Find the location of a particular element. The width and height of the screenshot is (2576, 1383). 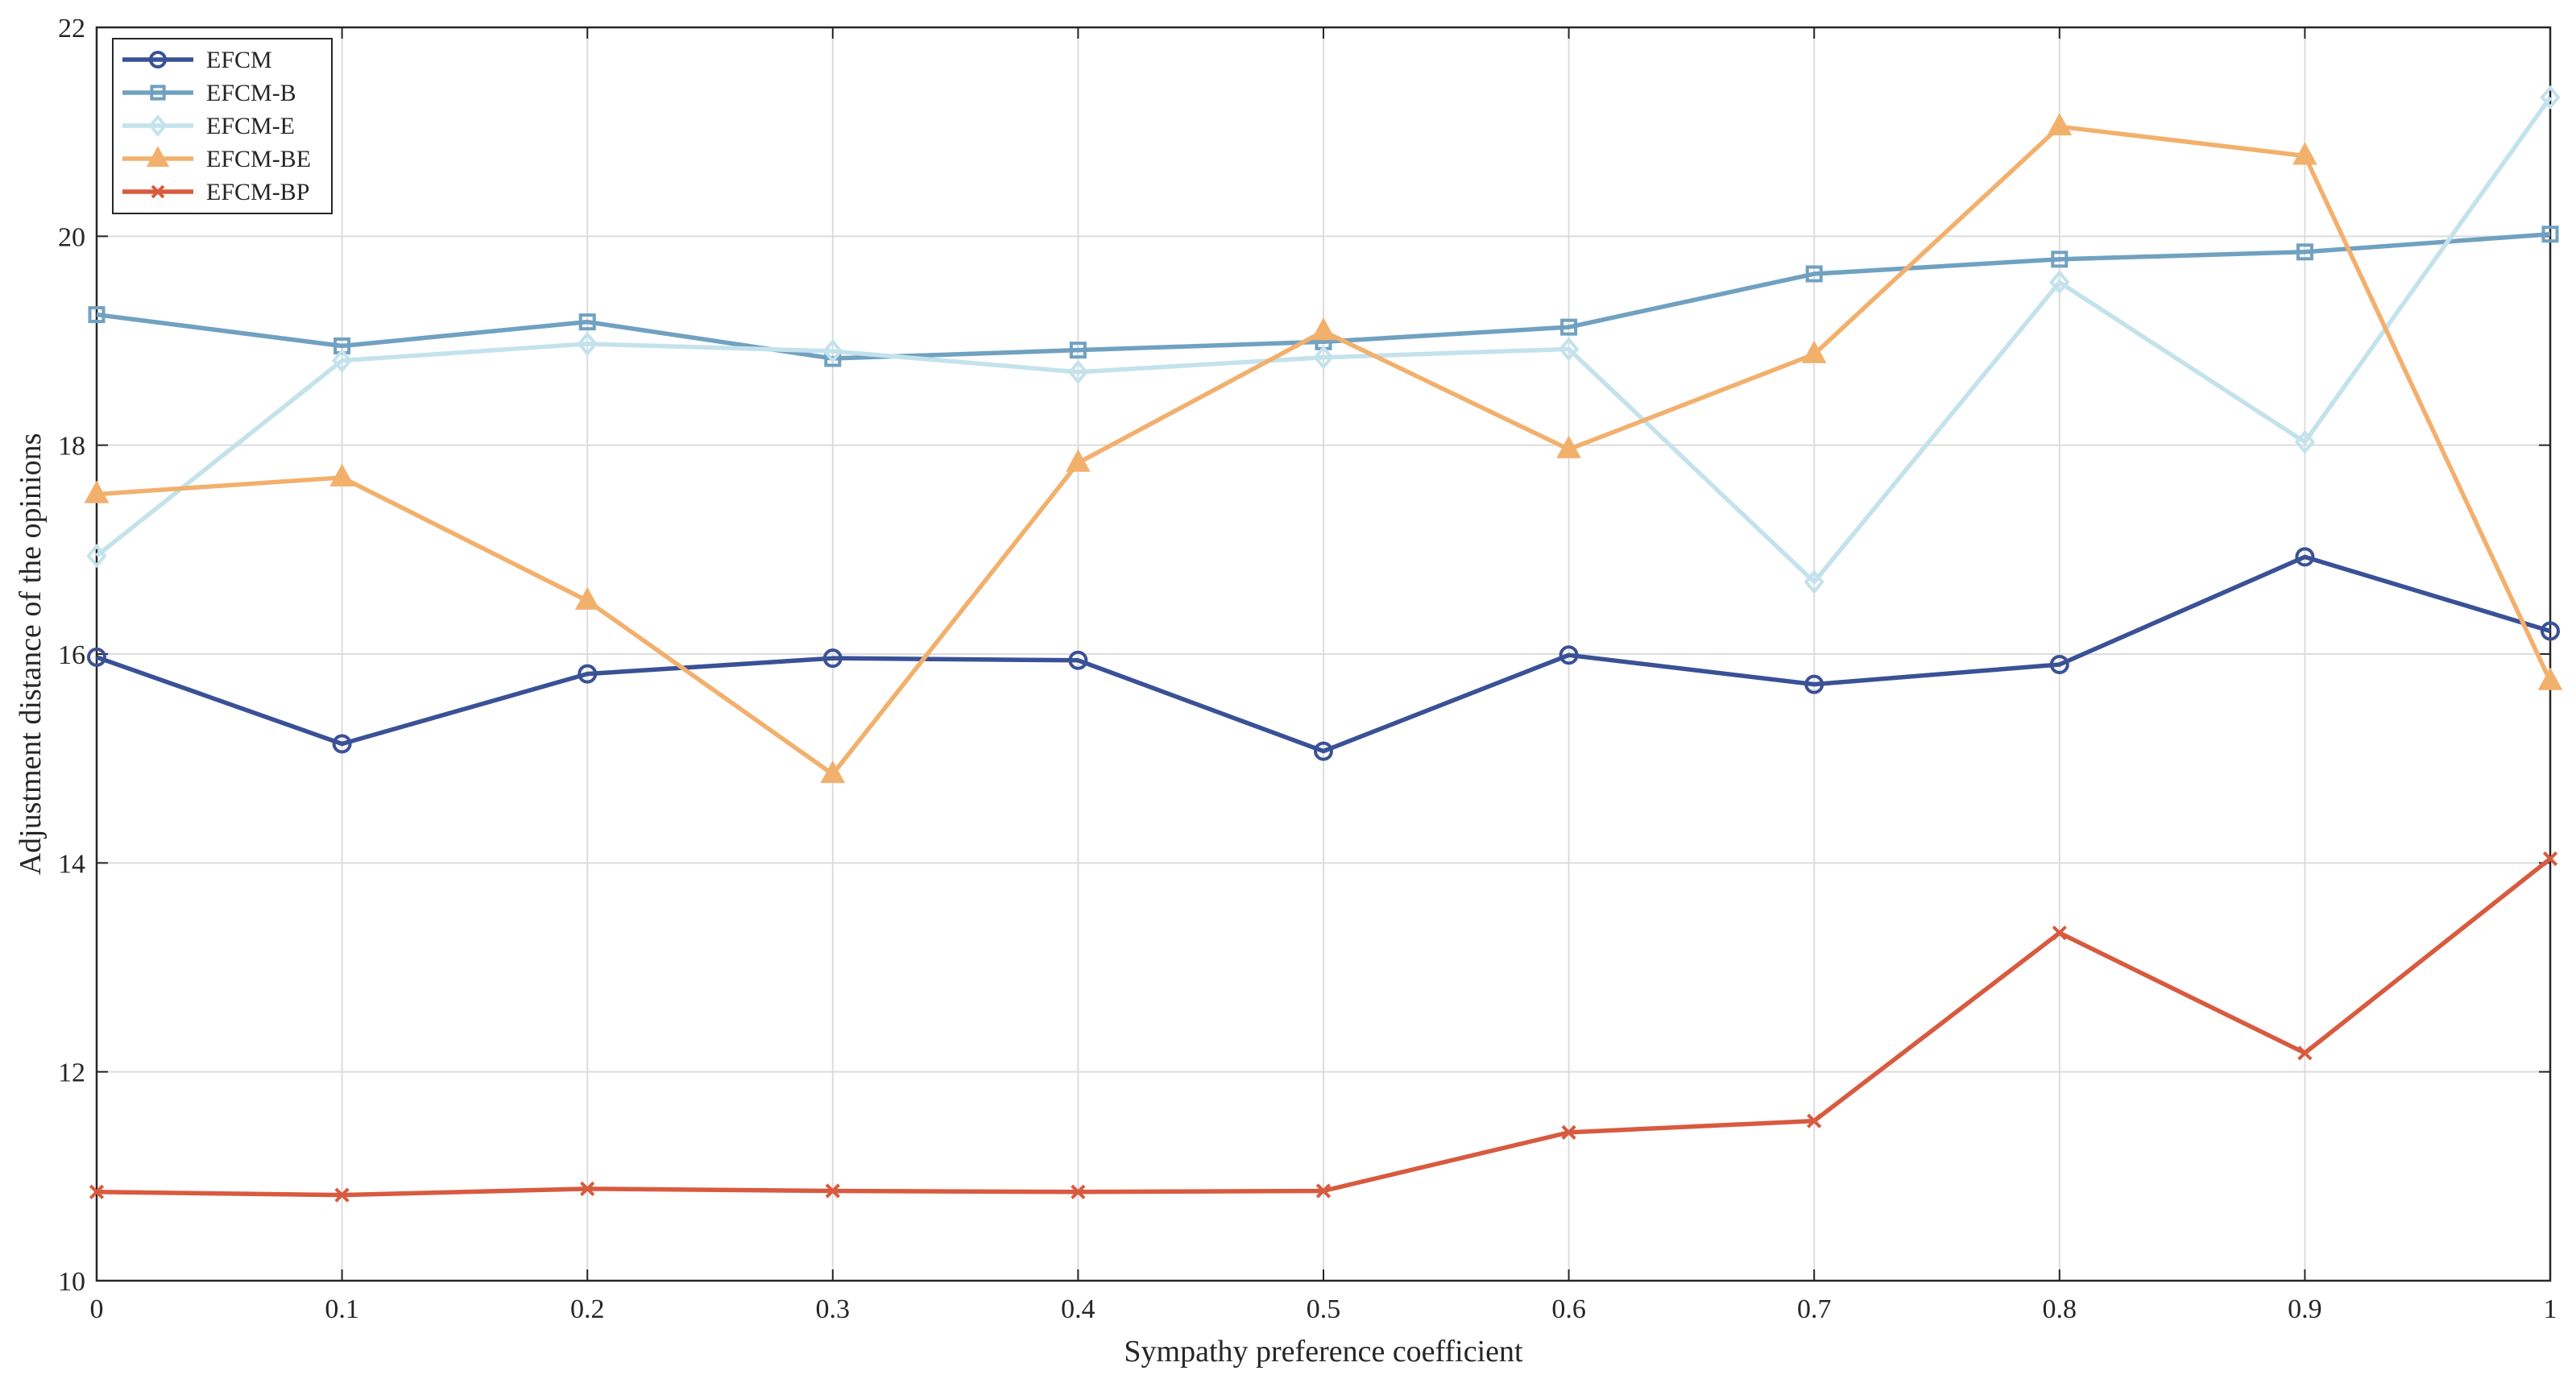

y-tick-label: 12 is located at coordinates (71, 1073).